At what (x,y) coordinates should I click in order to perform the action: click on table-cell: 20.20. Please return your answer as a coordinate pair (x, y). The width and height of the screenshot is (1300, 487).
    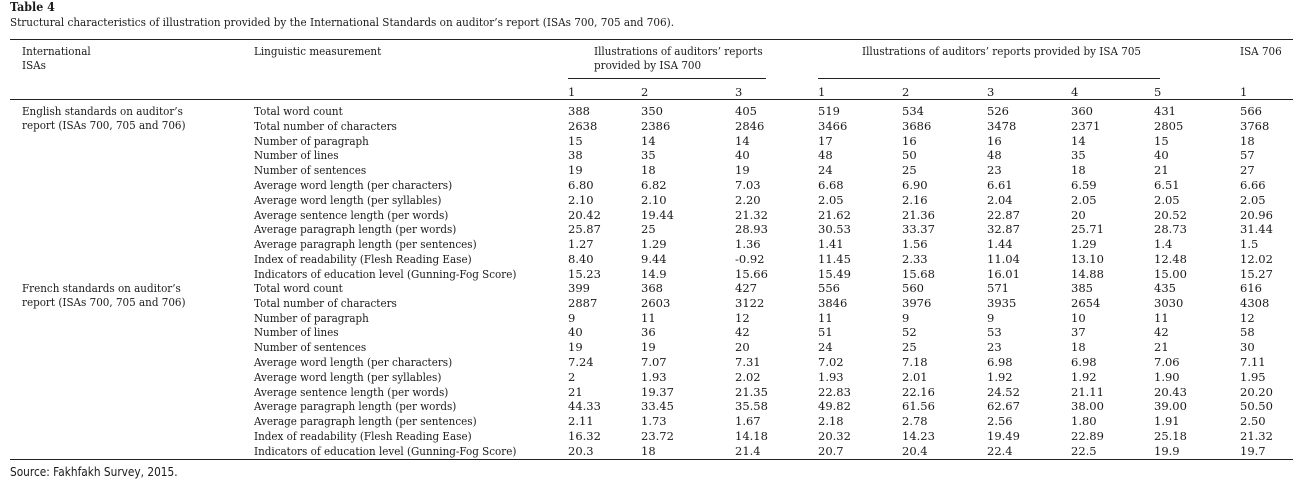
    Looking at the image, I should click on (1256, 391).